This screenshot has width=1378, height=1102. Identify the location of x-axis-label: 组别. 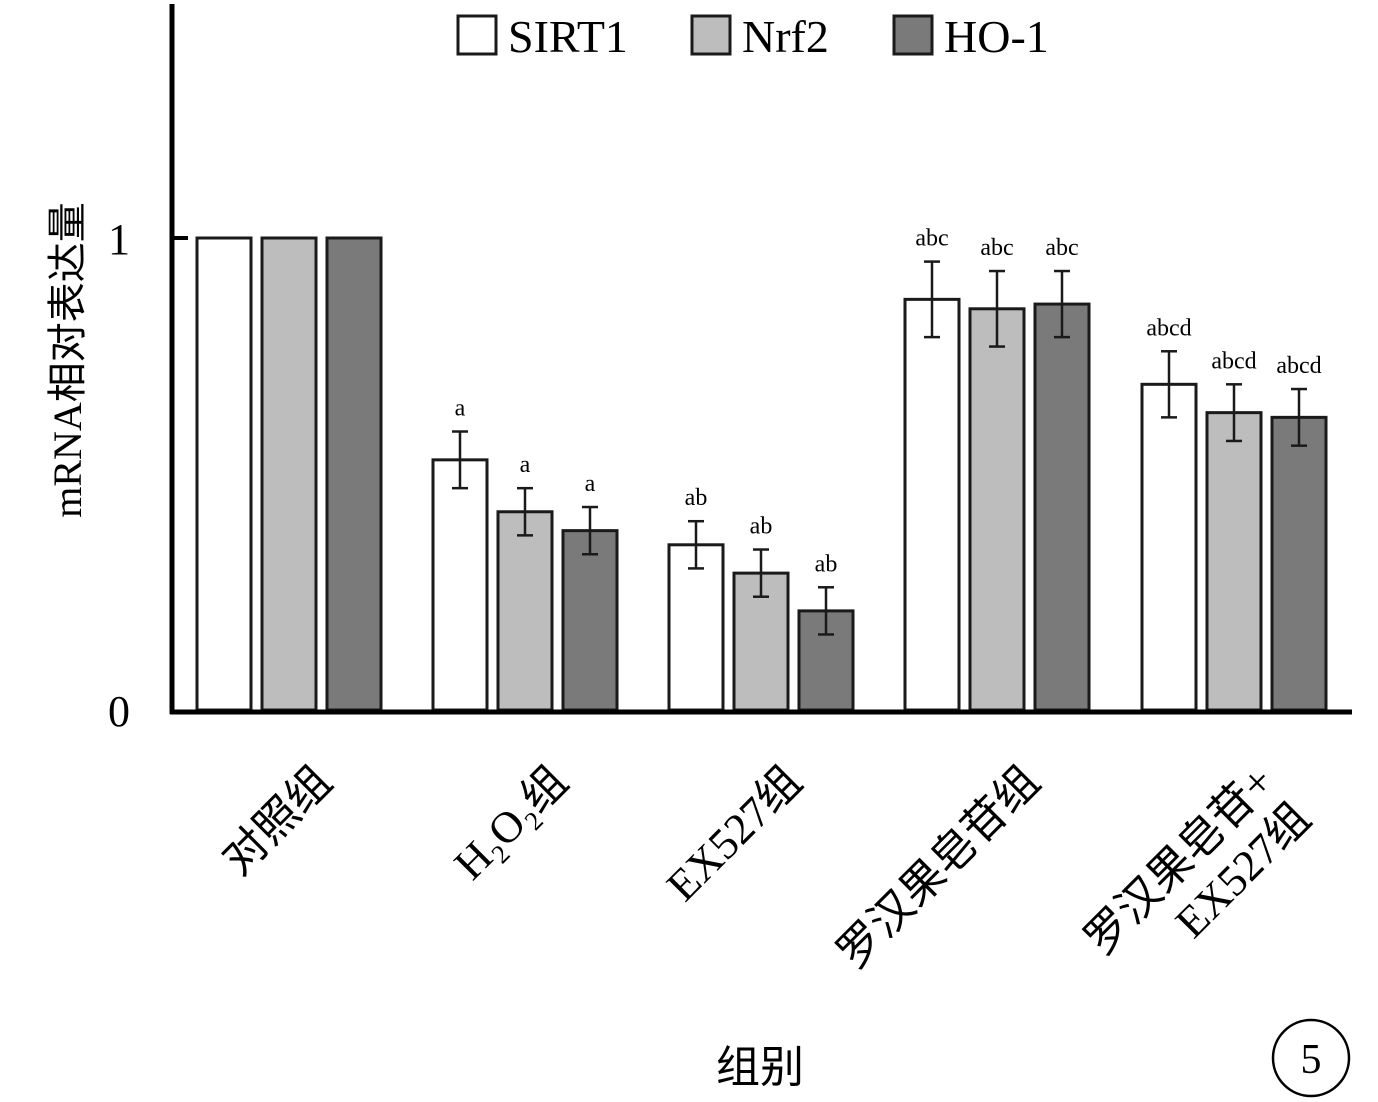
(760, 1067).